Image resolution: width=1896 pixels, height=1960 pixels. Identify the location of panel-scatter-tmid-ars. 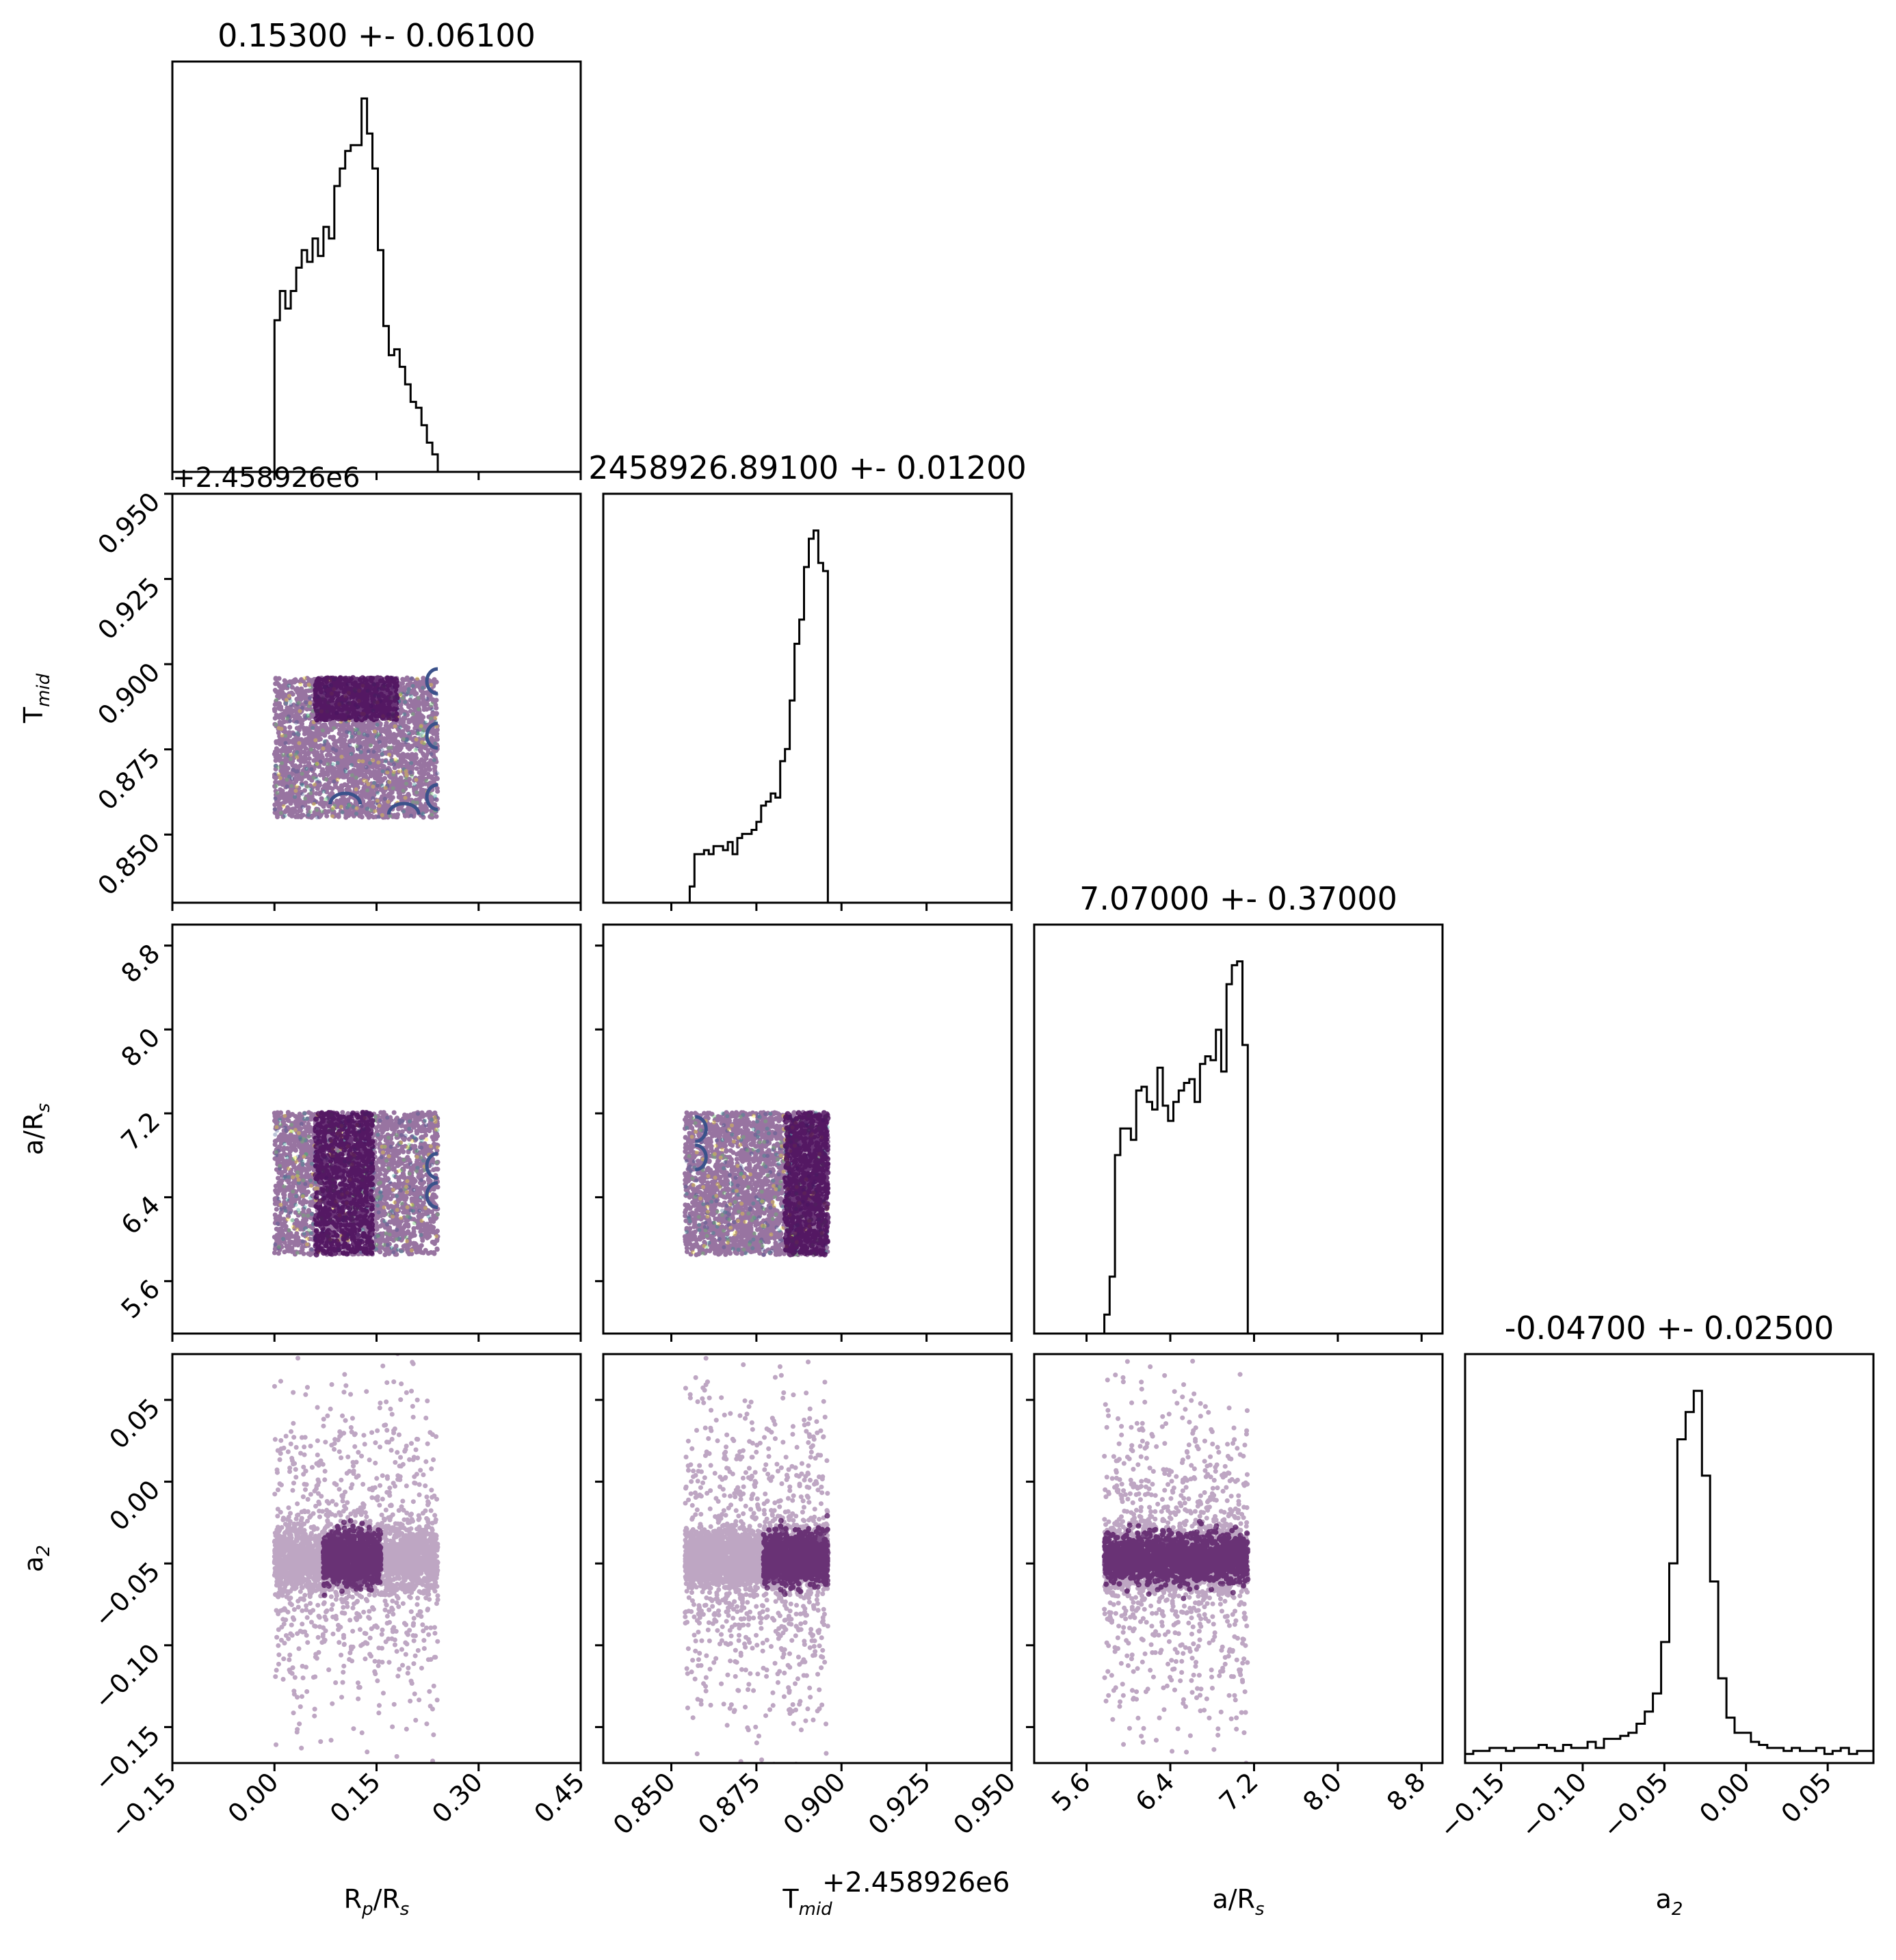
(756, 1184).